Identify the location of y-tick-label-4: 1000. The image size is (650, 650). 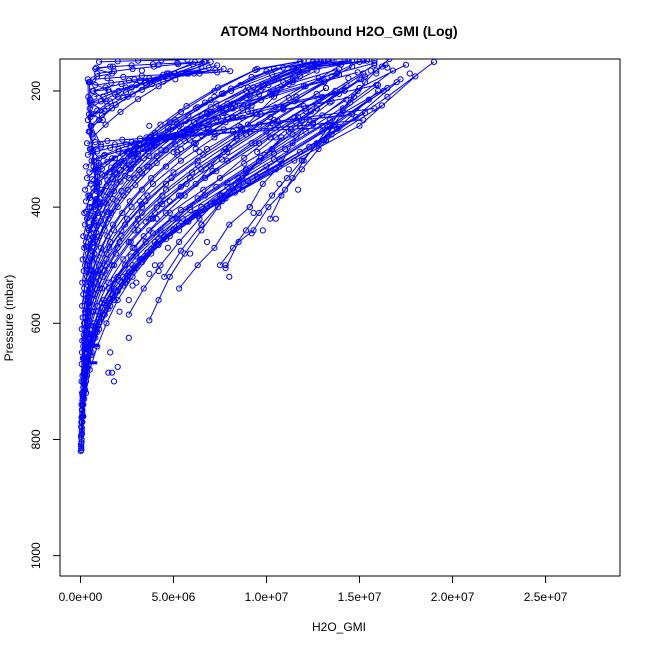
(36, 555).